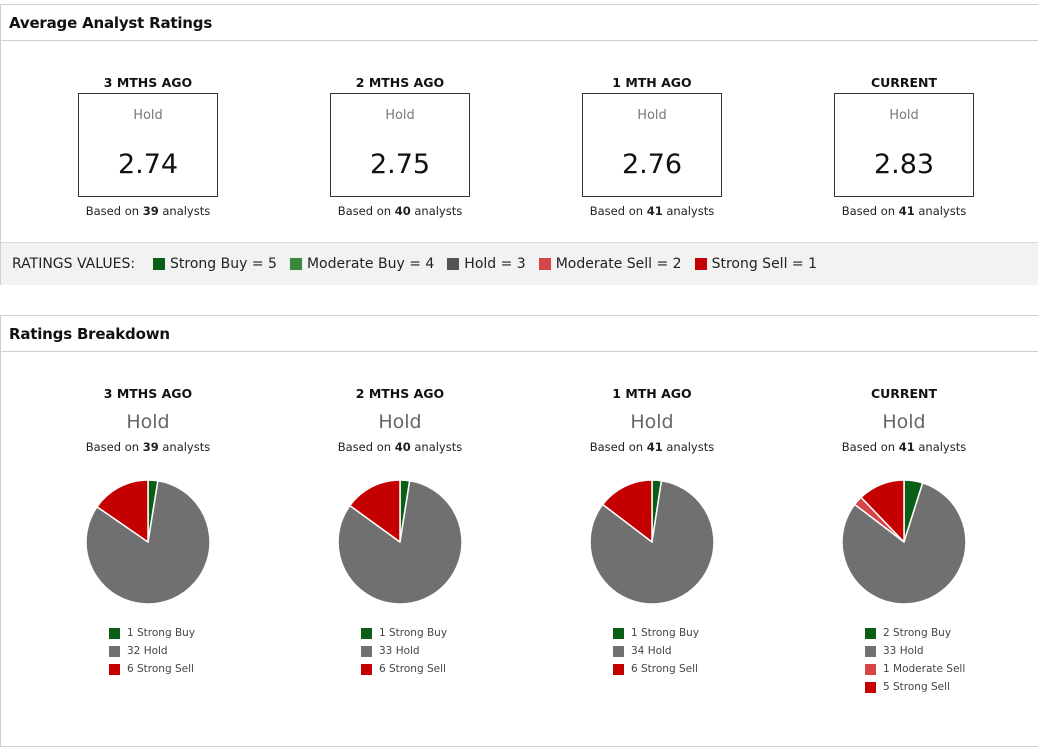 The height and width of the screenshot is (748, 1038). I want to click on legend-label: Moderate Sell = 2, so click(618, 264).